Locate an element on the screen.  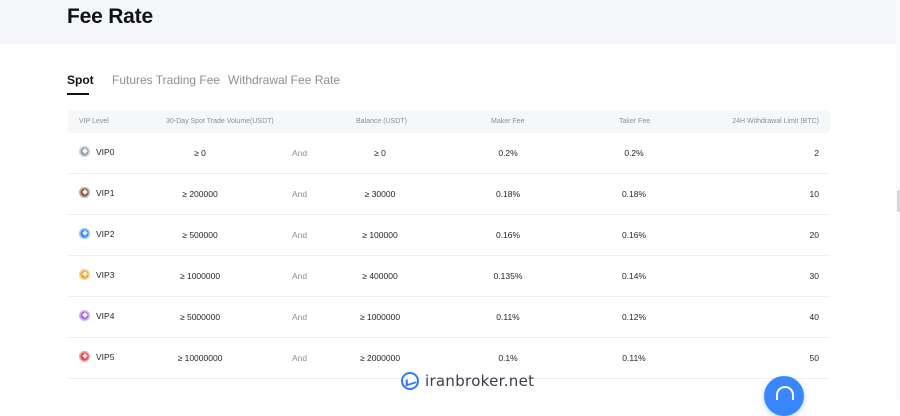
taker-fee-value: 0.11% is located at coordinates (634, 358).